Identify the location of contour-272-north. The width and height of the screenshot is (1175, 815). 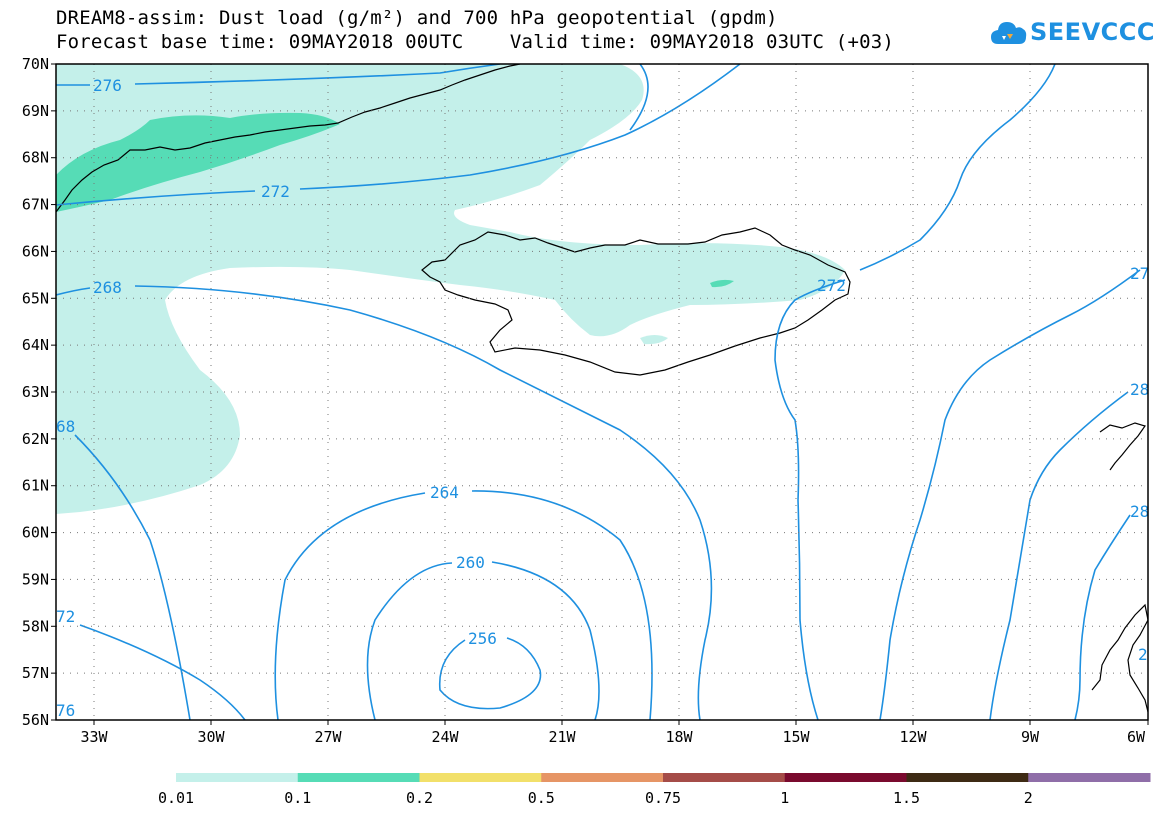
(398, 135).